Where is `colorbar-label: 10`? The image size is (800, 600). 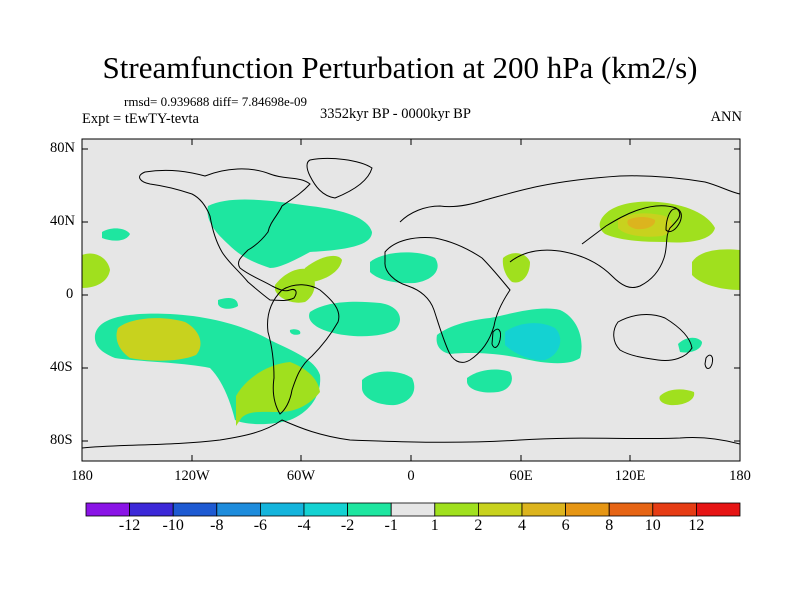 colorbar-label: 10 is located at coordinates (652, 525).